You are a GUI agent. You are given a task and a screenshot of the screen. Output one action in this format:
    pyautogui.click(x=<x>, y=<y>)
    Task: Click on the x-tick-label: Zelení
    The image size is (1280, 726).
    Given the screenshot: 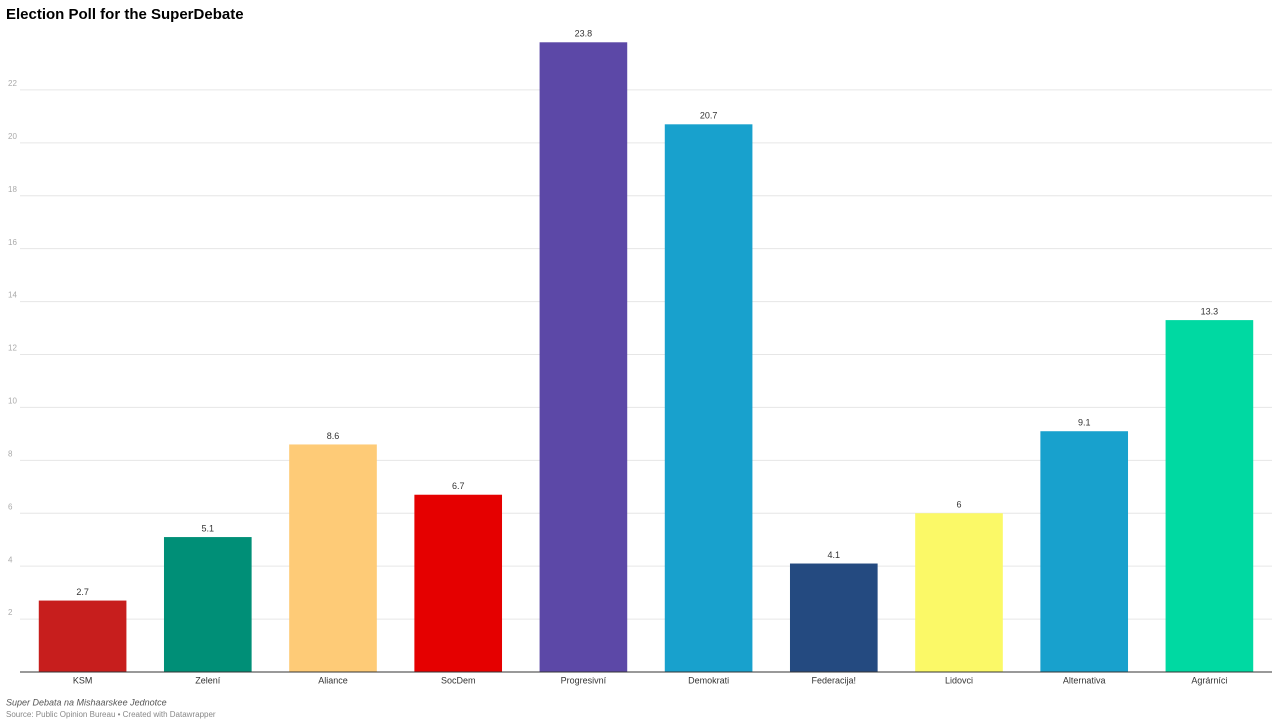 What is the action you would take?
    pyautogui.click(x=208, y=680)
    